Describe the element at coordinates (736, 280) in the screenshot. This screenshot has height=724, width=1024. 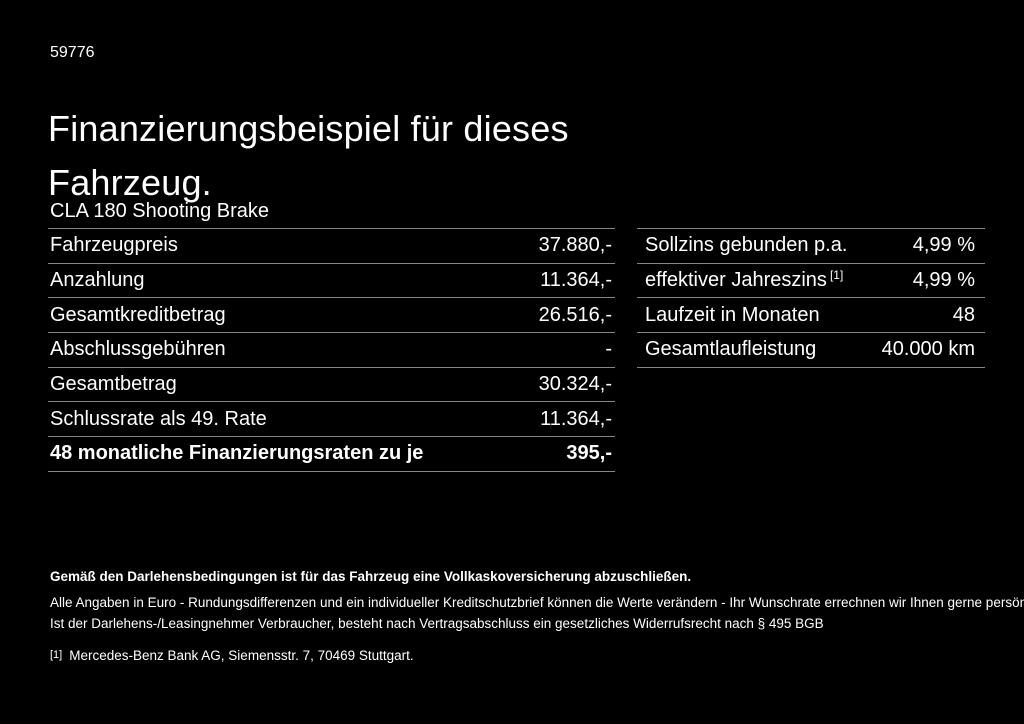
I see `row-label-text: effektiver Jahreszins` at that location.